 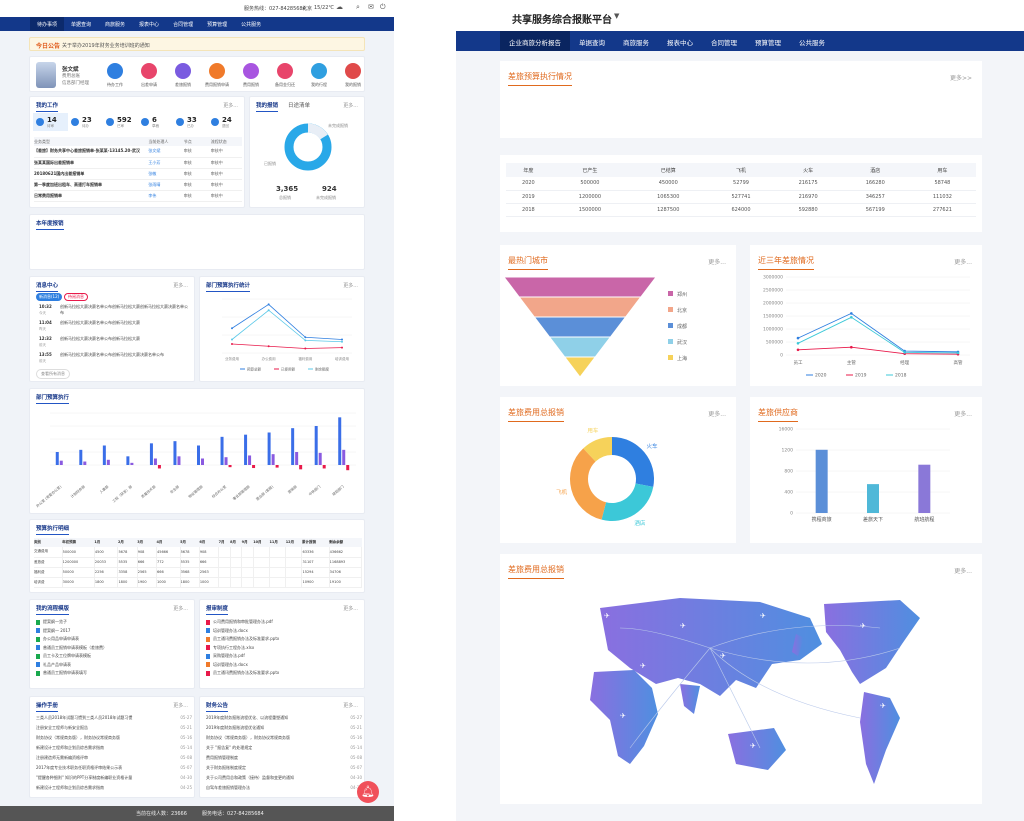 I want to click on yearly-card-0: 45000 累计报销, so click(x=73, y=249).